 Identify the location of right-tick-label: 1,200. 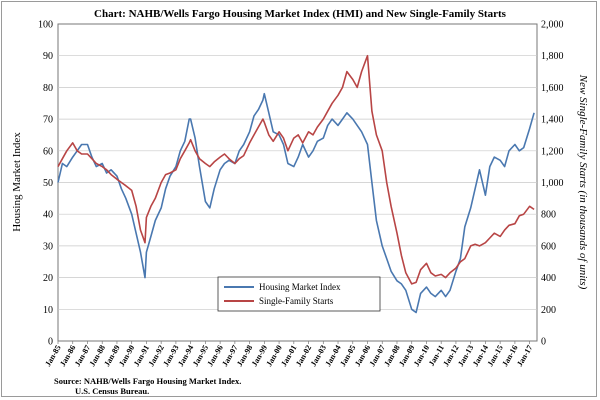
(552, 151).